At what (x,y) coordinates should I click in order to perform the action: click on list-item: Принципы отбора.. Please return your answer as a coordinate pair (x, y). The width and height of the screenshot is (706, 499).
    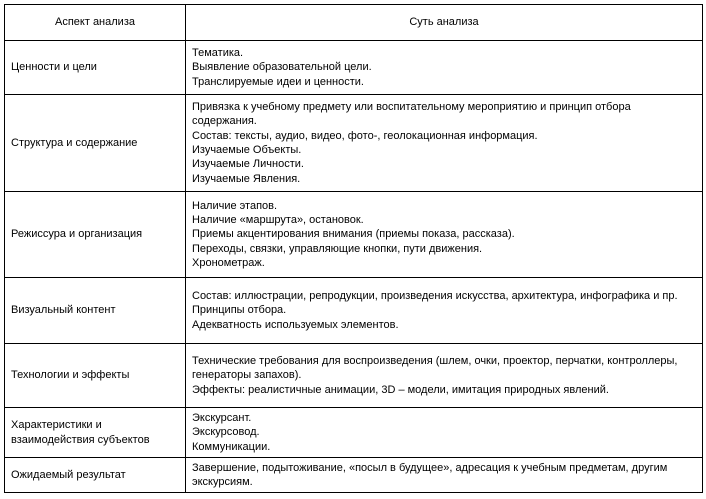
    Looking at the image, I should click on (239, 310).